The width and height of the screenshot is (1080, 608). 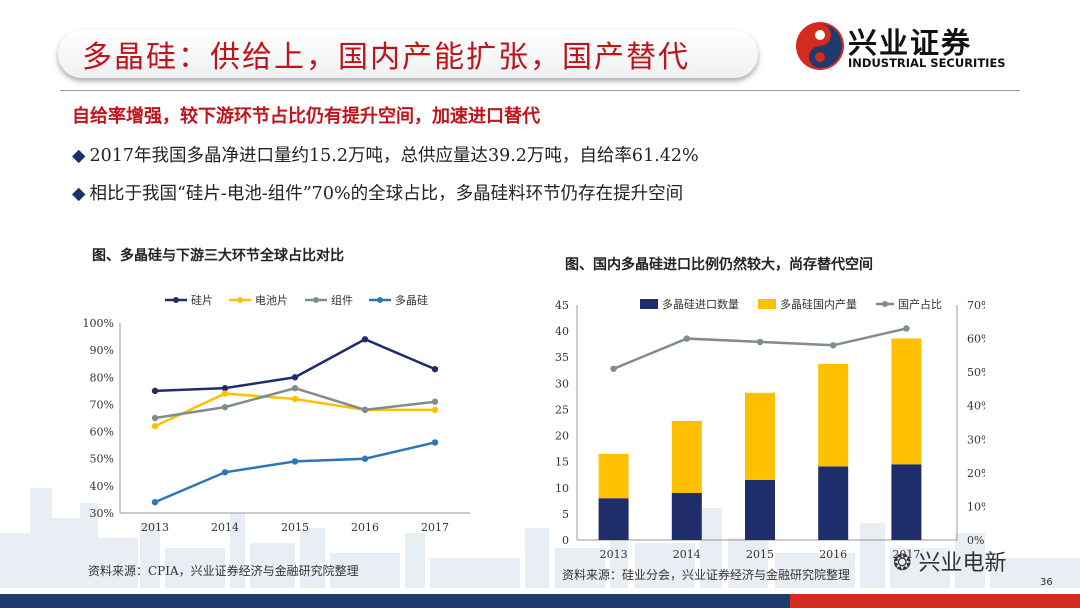 What do you see at coordinates (342, 300) in the screenshot?
I see `legend-label: 组件` at bounding box center [342, 300].